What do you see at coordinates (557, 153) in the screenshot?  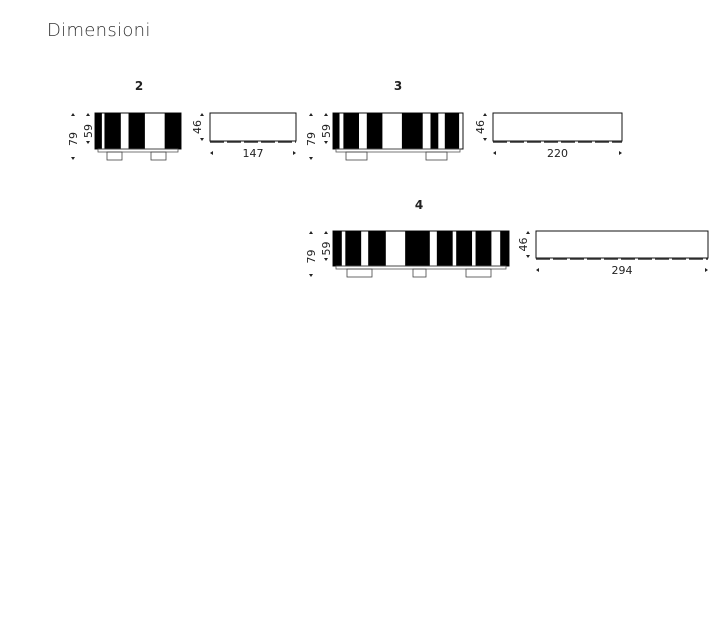 I see `width-label: 220` at bounding box center [557, 153].